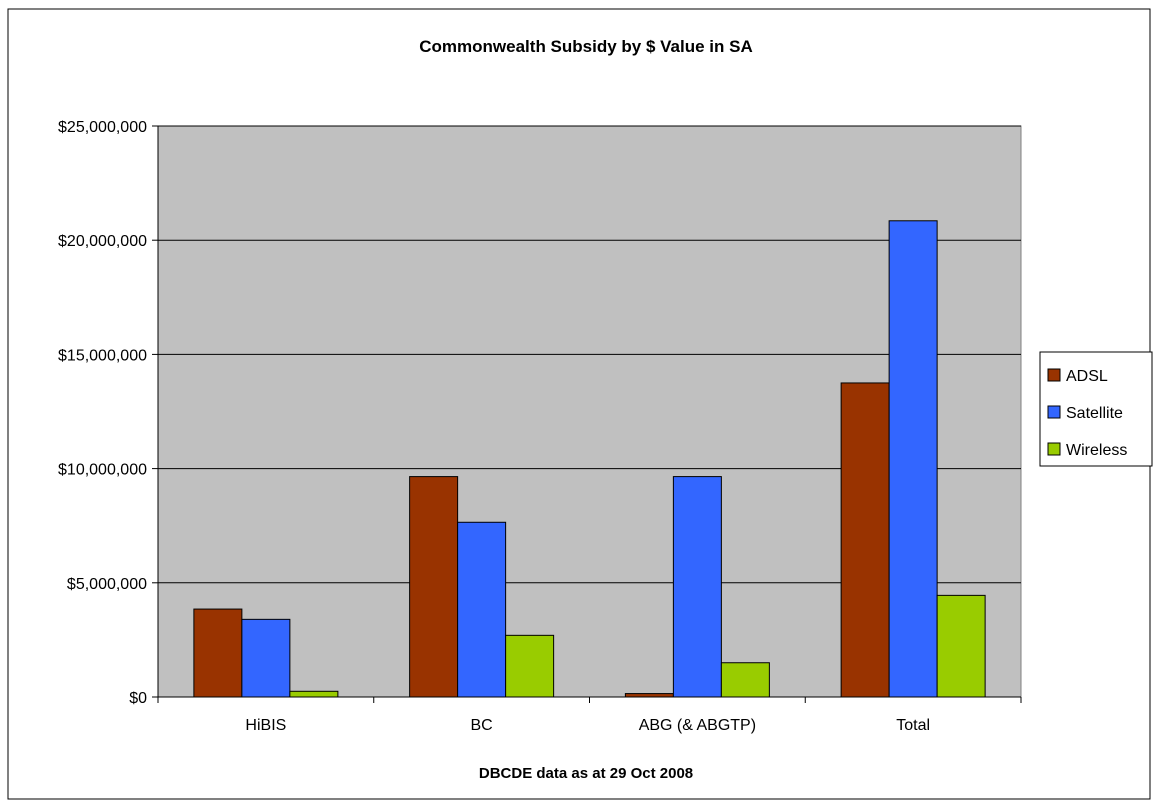  I want to click on legend-swatch-satellite, so click(1054, 412).